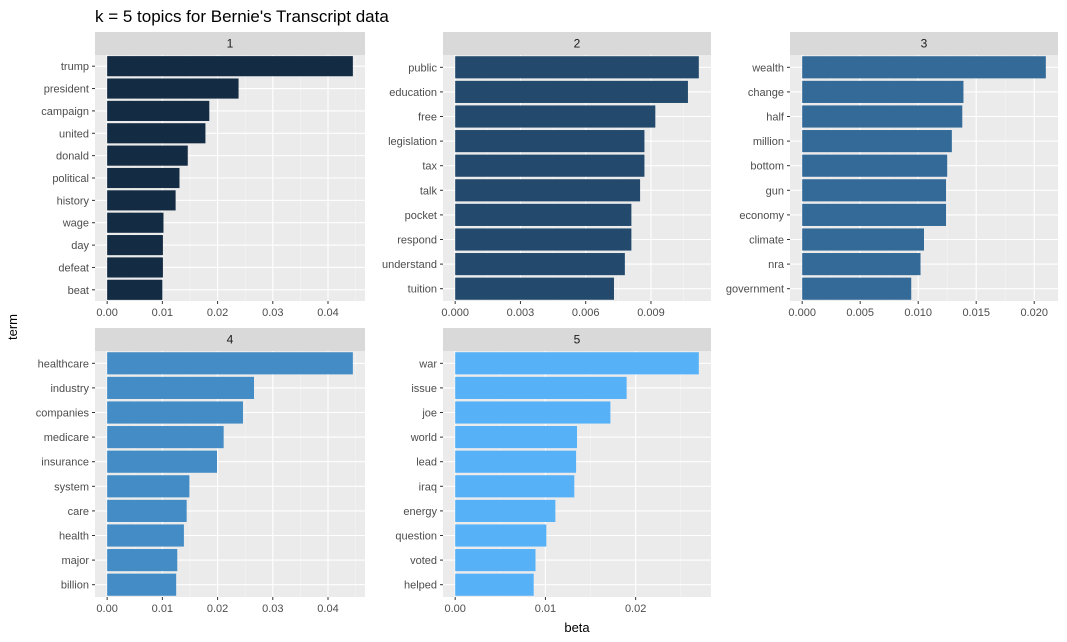 The image size is (1067, 642). Describe the element at coordinates (230, 66) in the screenshot. I see `bar-trump` at that location.